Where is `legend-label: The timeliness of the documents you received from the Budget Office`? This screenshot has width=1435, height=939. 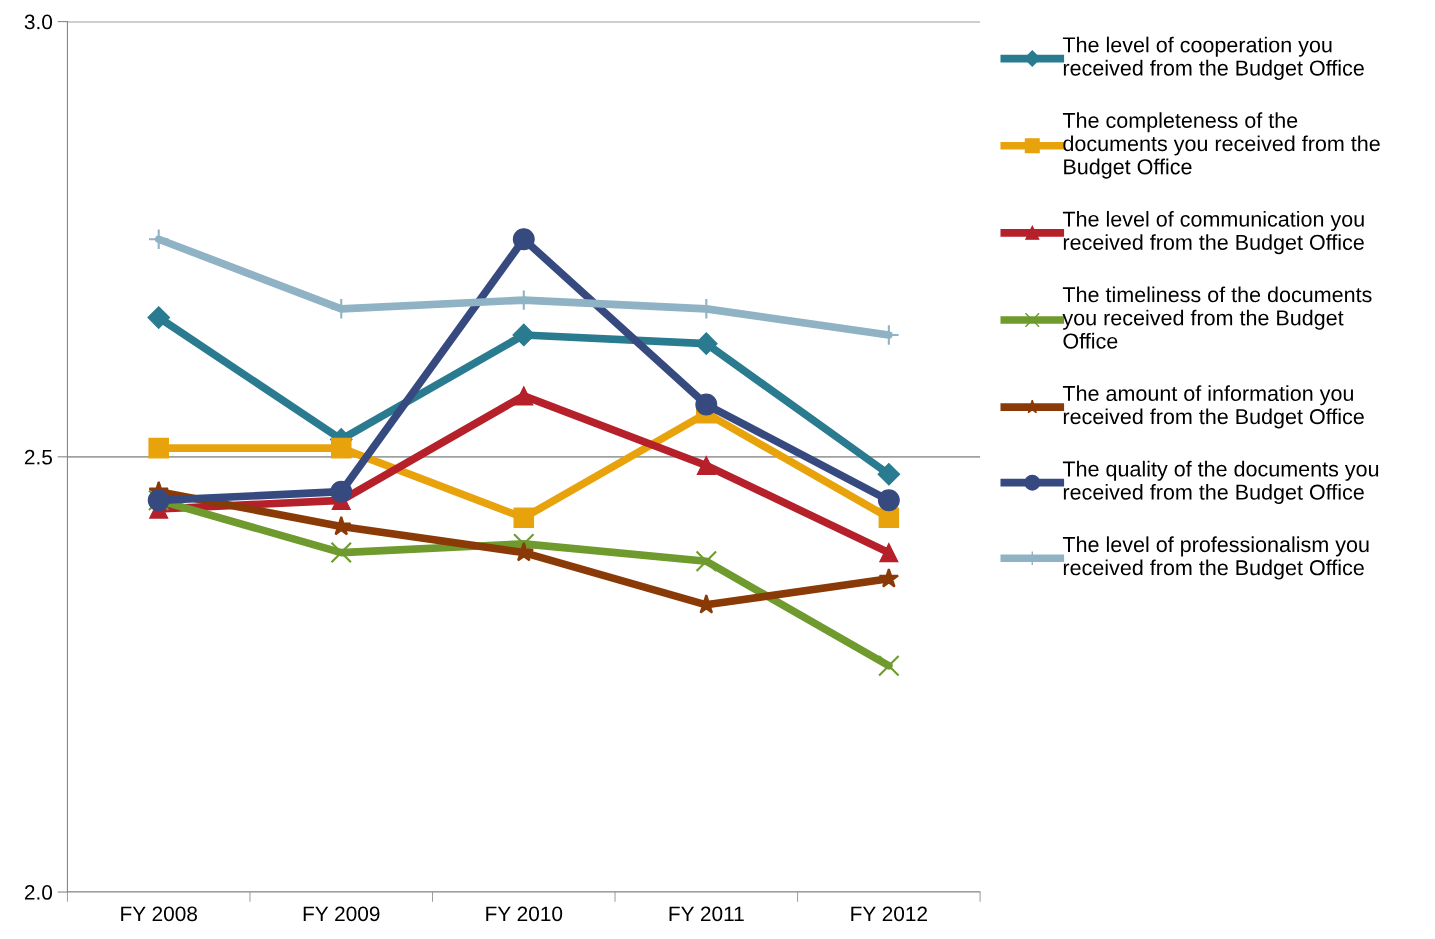
legend-label: The timeliness of the documents you received from the Budget Office is located at coordinates (1217, 317).